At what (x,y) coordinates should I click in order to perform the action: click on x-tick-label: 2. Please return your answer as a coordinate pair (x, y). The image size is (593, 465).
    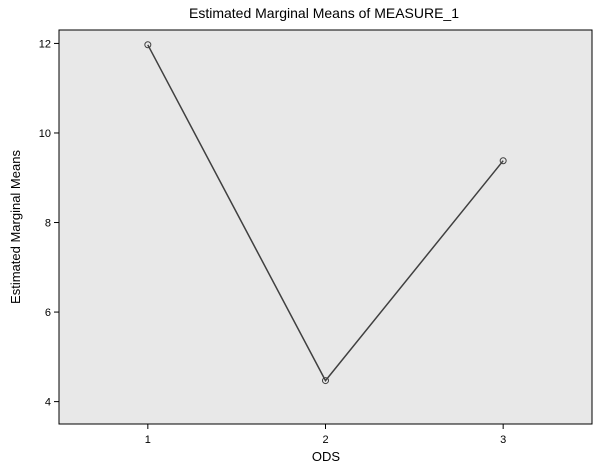
    Looking at the image, I should click on (325, 440).